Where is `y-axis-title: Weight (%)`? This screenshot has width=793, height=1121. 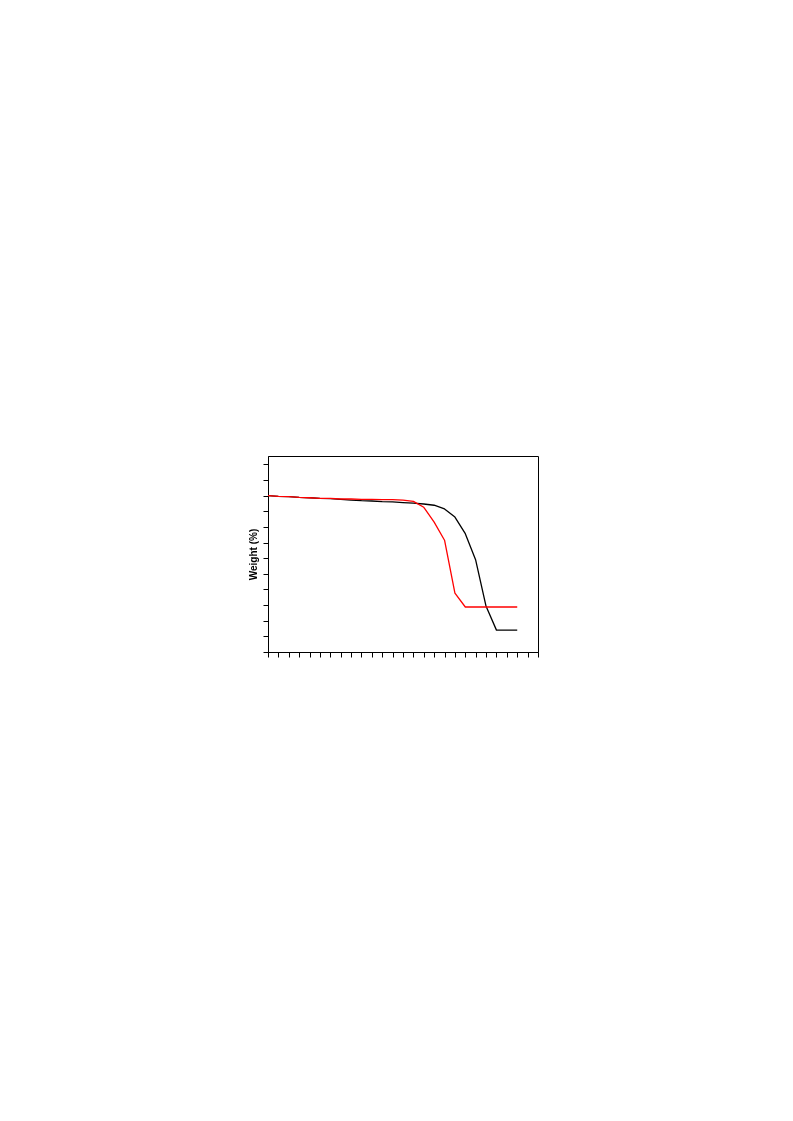
y-axis-title: Weight (%) is located at coordinates (253, 554).